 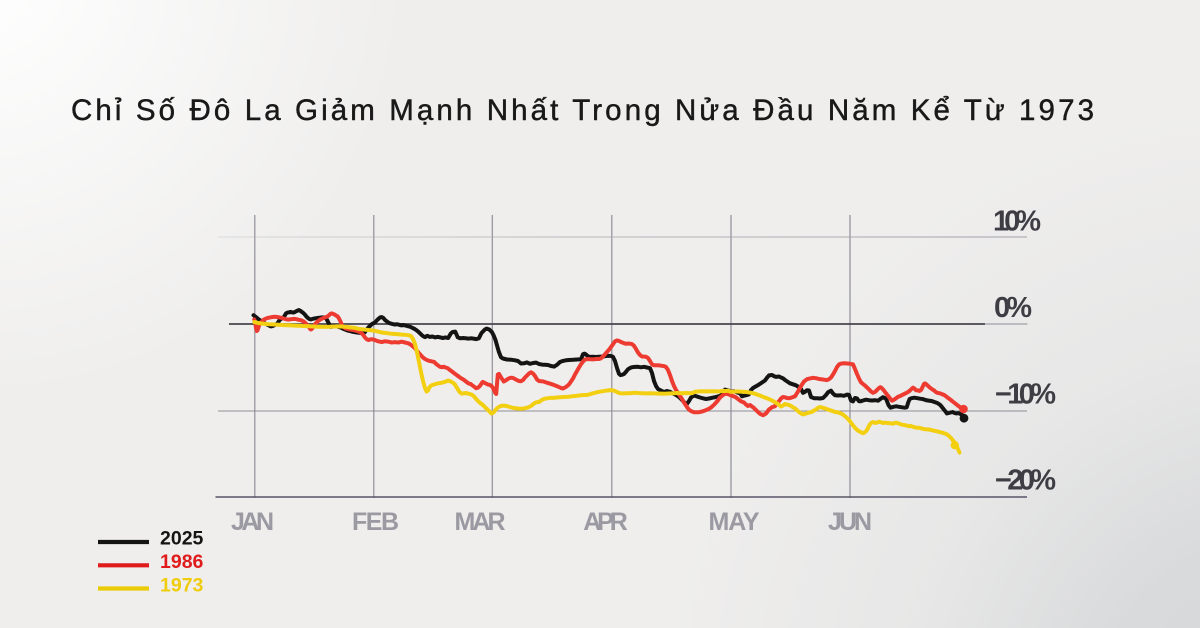 What do you see at coordinates (850, 522) in the screenshot?
I see `svg-text: JUN` at bounding box center [850, 522].